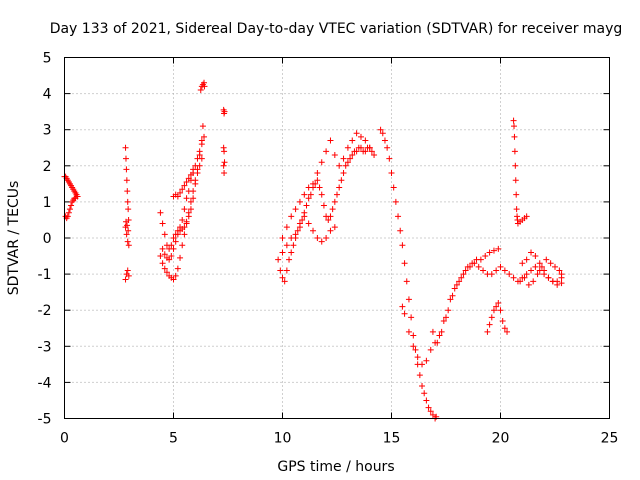 The image size is (640, 480). What do you see at coordinates (45, 275) in the screenshot?
I see `y-tick-label: -1` at bounding box center [45, 275].